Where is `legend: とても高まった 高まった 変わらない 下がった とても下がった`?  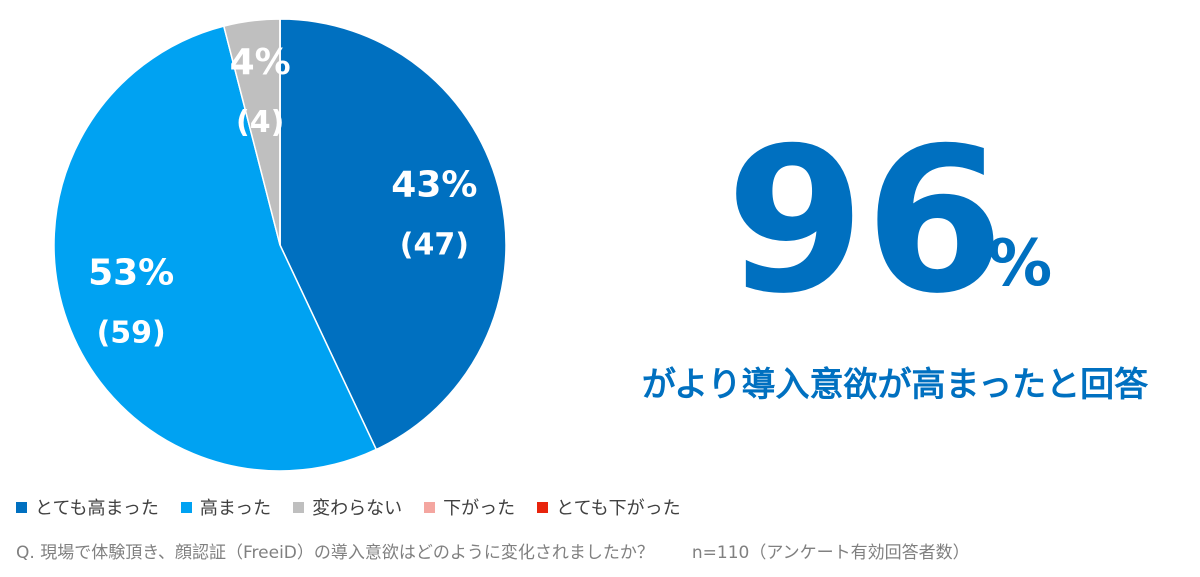
legend: とても高まった 高まった 変わらない 下がった とても下がった is located at coordinates (348, 507).